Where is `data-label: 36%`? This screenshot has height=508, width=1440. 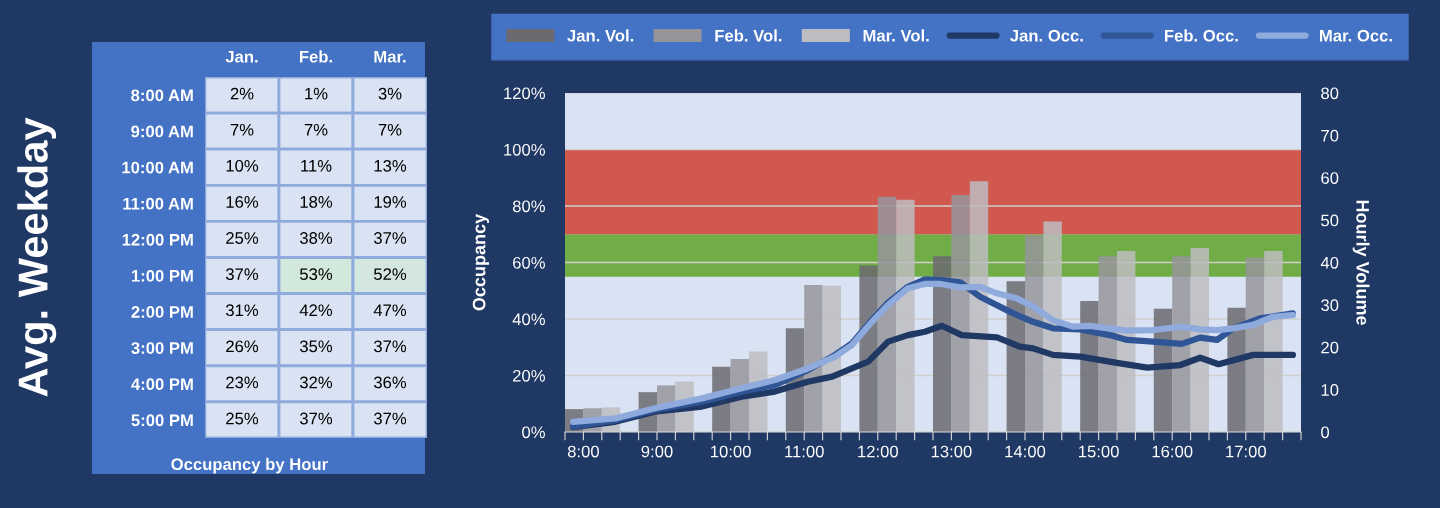
data-label: 36% is located at coordinates (390, 382).